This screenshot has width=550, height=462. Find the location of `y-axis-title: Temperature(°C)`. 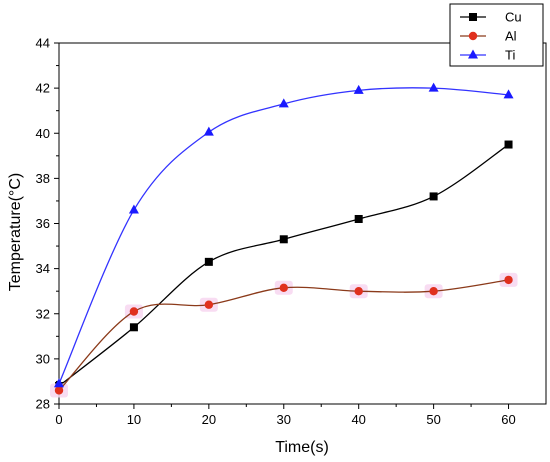

y-axis-title: Temperature(°C) is located at coordinates (15, 232).